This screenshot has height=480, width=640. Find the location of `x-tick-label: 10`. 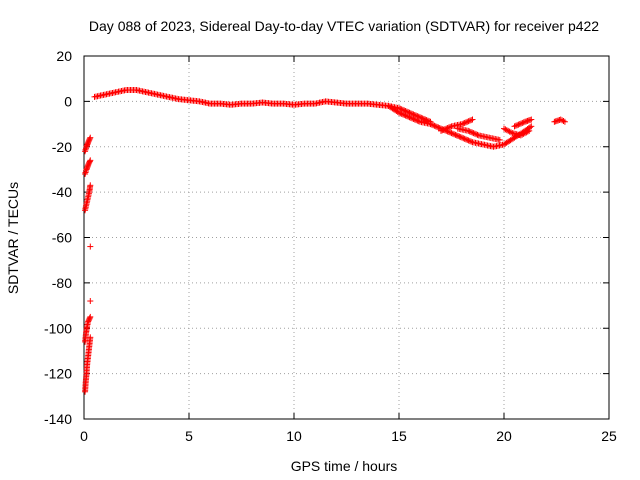

x-tick-label: 10 is located at coordinates (294, 436).